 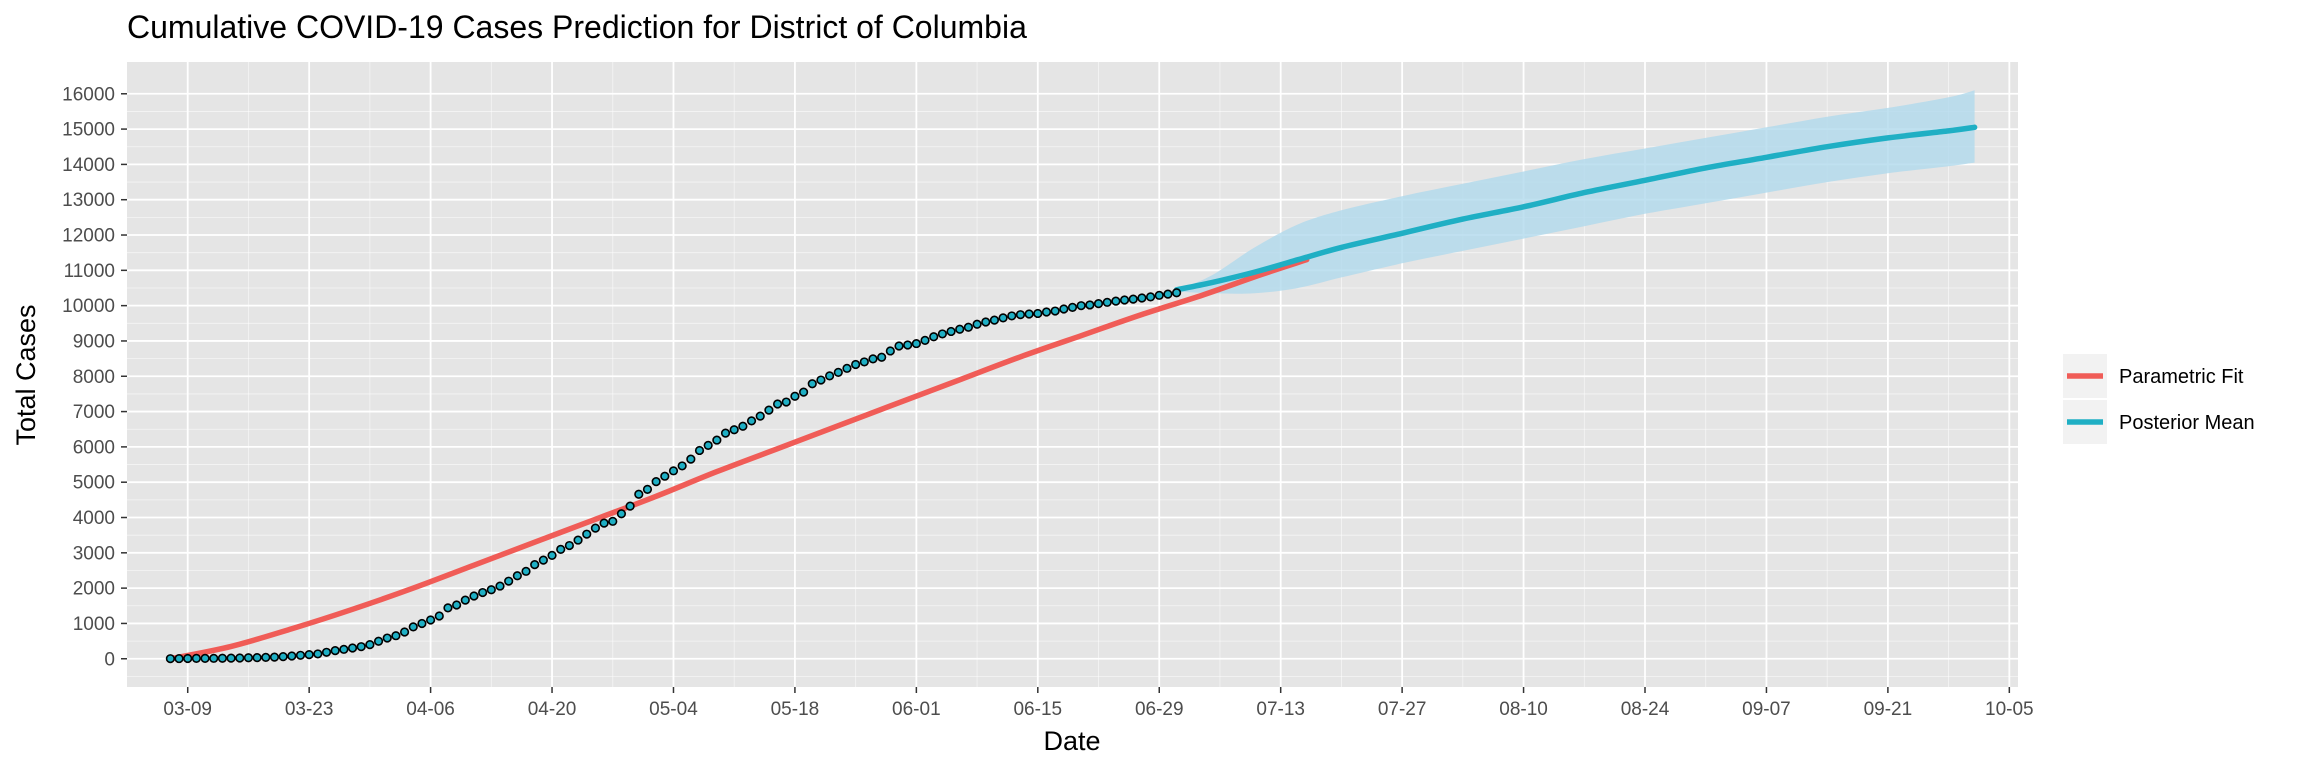 What do you see at coordinates (88, 94) in the screenshot?
I see `y-tick-label: 16000` at bounding box center [88, 94].